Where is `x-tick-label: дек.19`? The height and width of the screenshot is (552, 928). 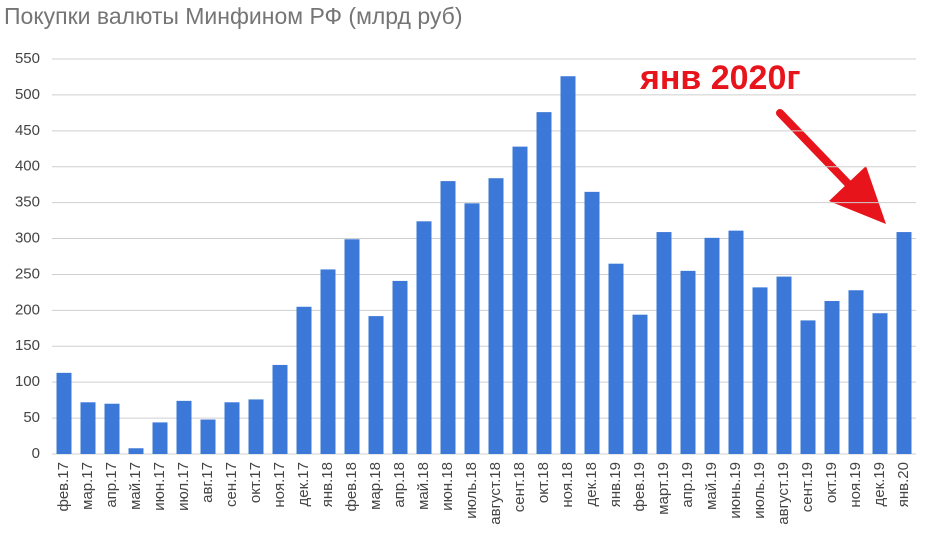
x-tick-label: дек.19 is located at coordinates (879, 484).